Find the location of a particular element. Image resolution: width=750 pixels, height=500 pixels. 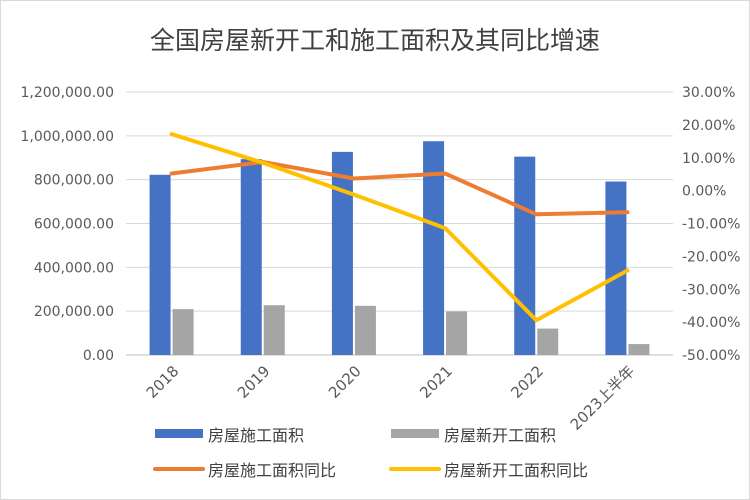

right-tick-label: 0.00% is located at coordinates (704, 192).